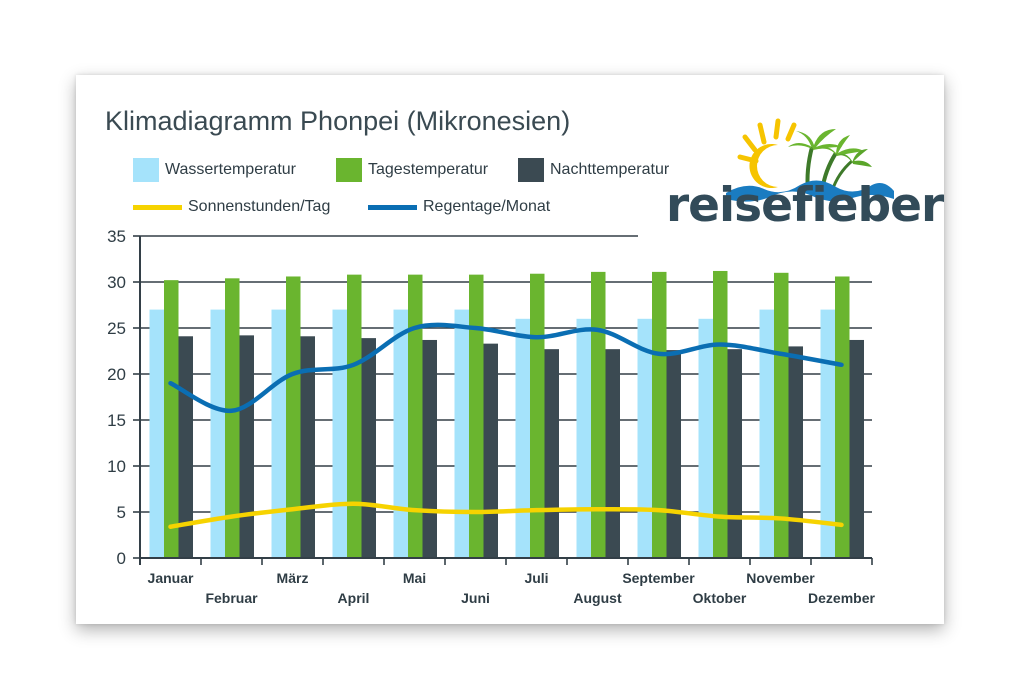 The height and width of the screenshot is (700, 1020). Describe the element at coordinates (121, 558) in the screenshot. I see `y-tick-label: 0` at that location.